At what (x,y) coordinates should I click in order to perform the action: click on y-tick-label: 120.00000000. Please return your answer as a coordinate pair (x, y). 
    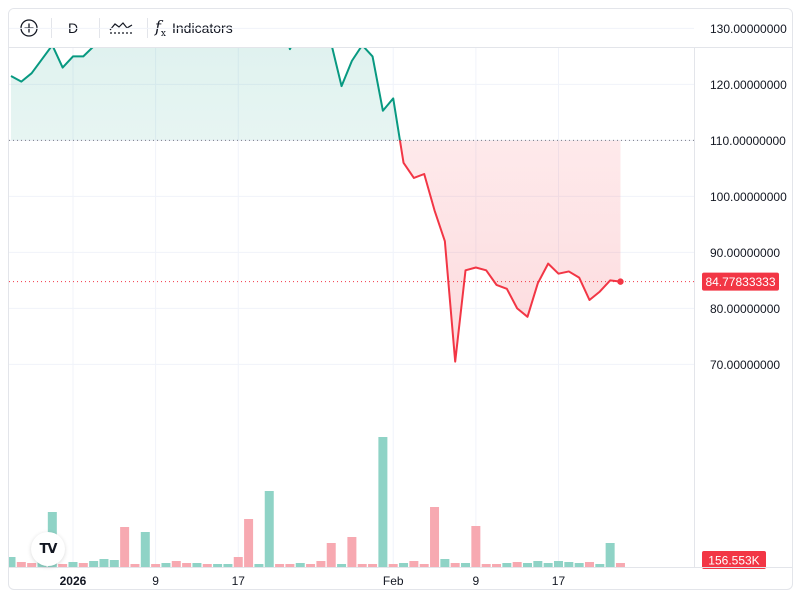
    Looking at the image, I should click on (748, 85).